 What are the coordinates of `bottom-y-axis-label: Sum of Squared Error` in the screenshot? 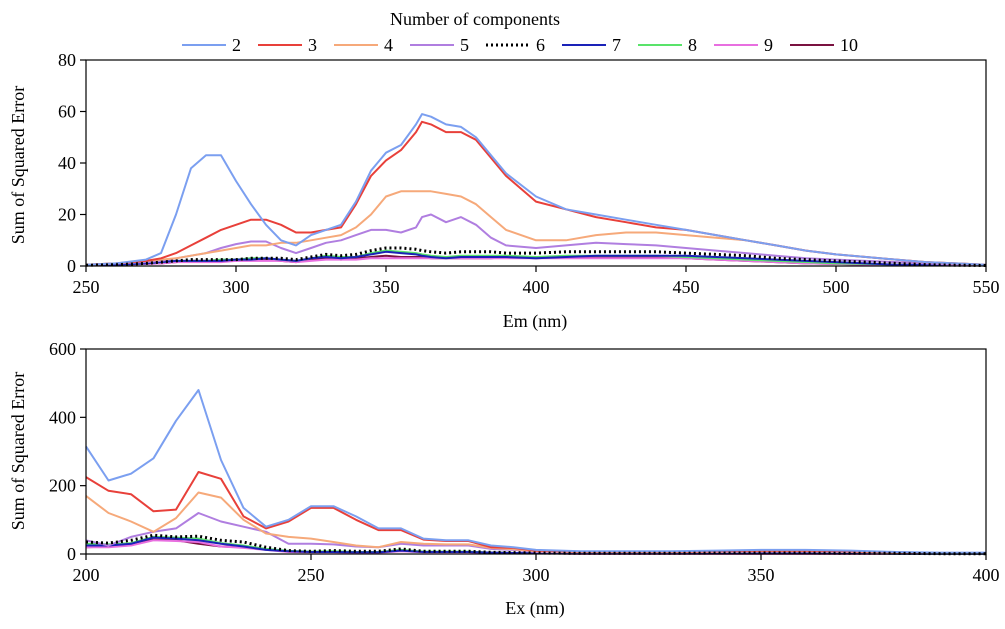 It's located at (18, 451).